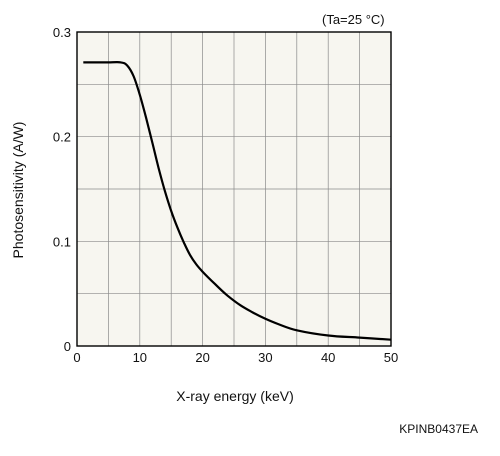  What do you see at coordinates (140, 357) in the screenshot?
I see `x-tick-label: 10` at bounding box center [140, 357].